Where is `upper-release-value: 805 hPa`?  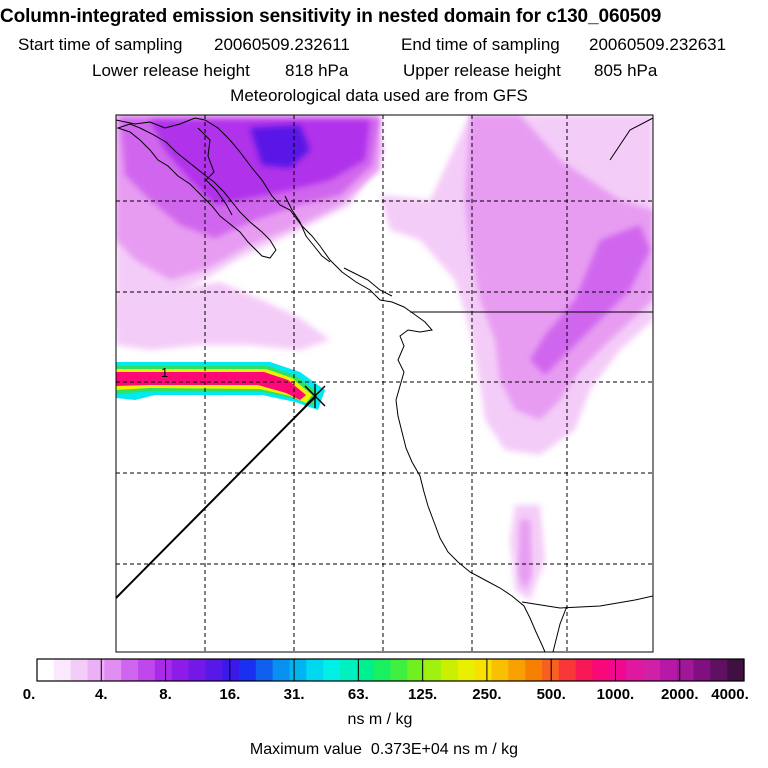
upper-release-value: 805 hPa is located at coordinates (626, 70).